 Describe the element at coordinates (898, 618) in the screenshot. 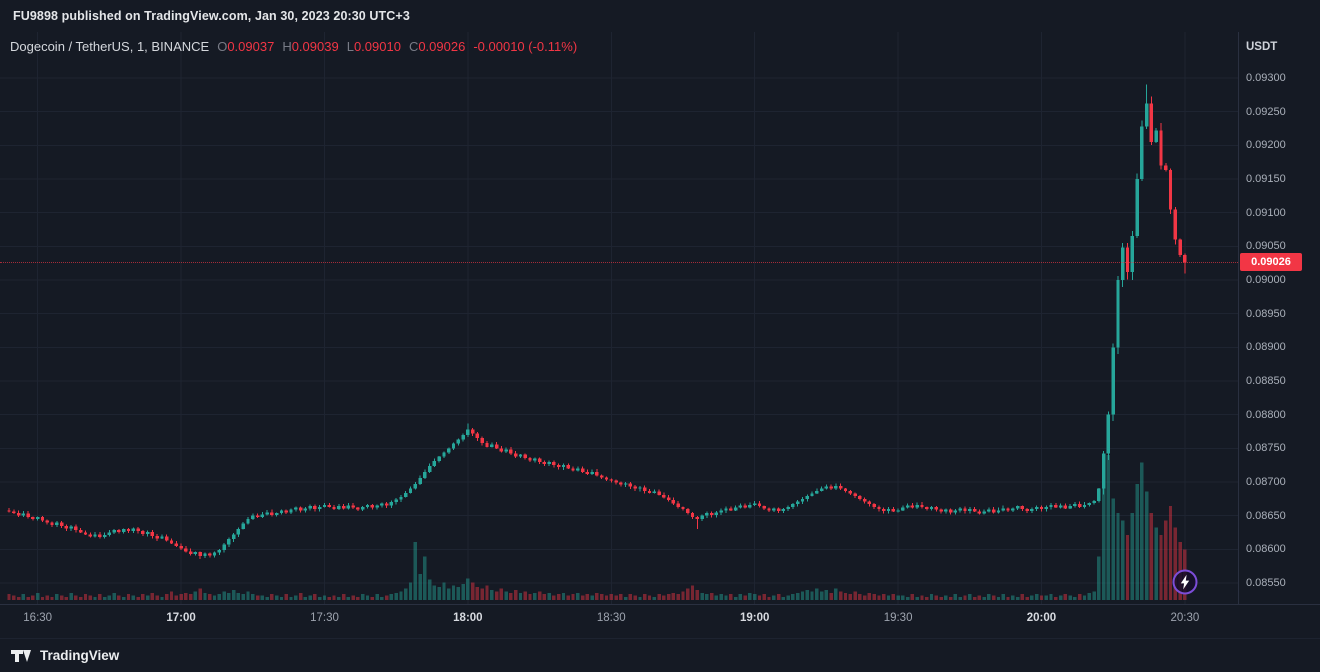

I see `time-axis-label: 19:30` at that location.